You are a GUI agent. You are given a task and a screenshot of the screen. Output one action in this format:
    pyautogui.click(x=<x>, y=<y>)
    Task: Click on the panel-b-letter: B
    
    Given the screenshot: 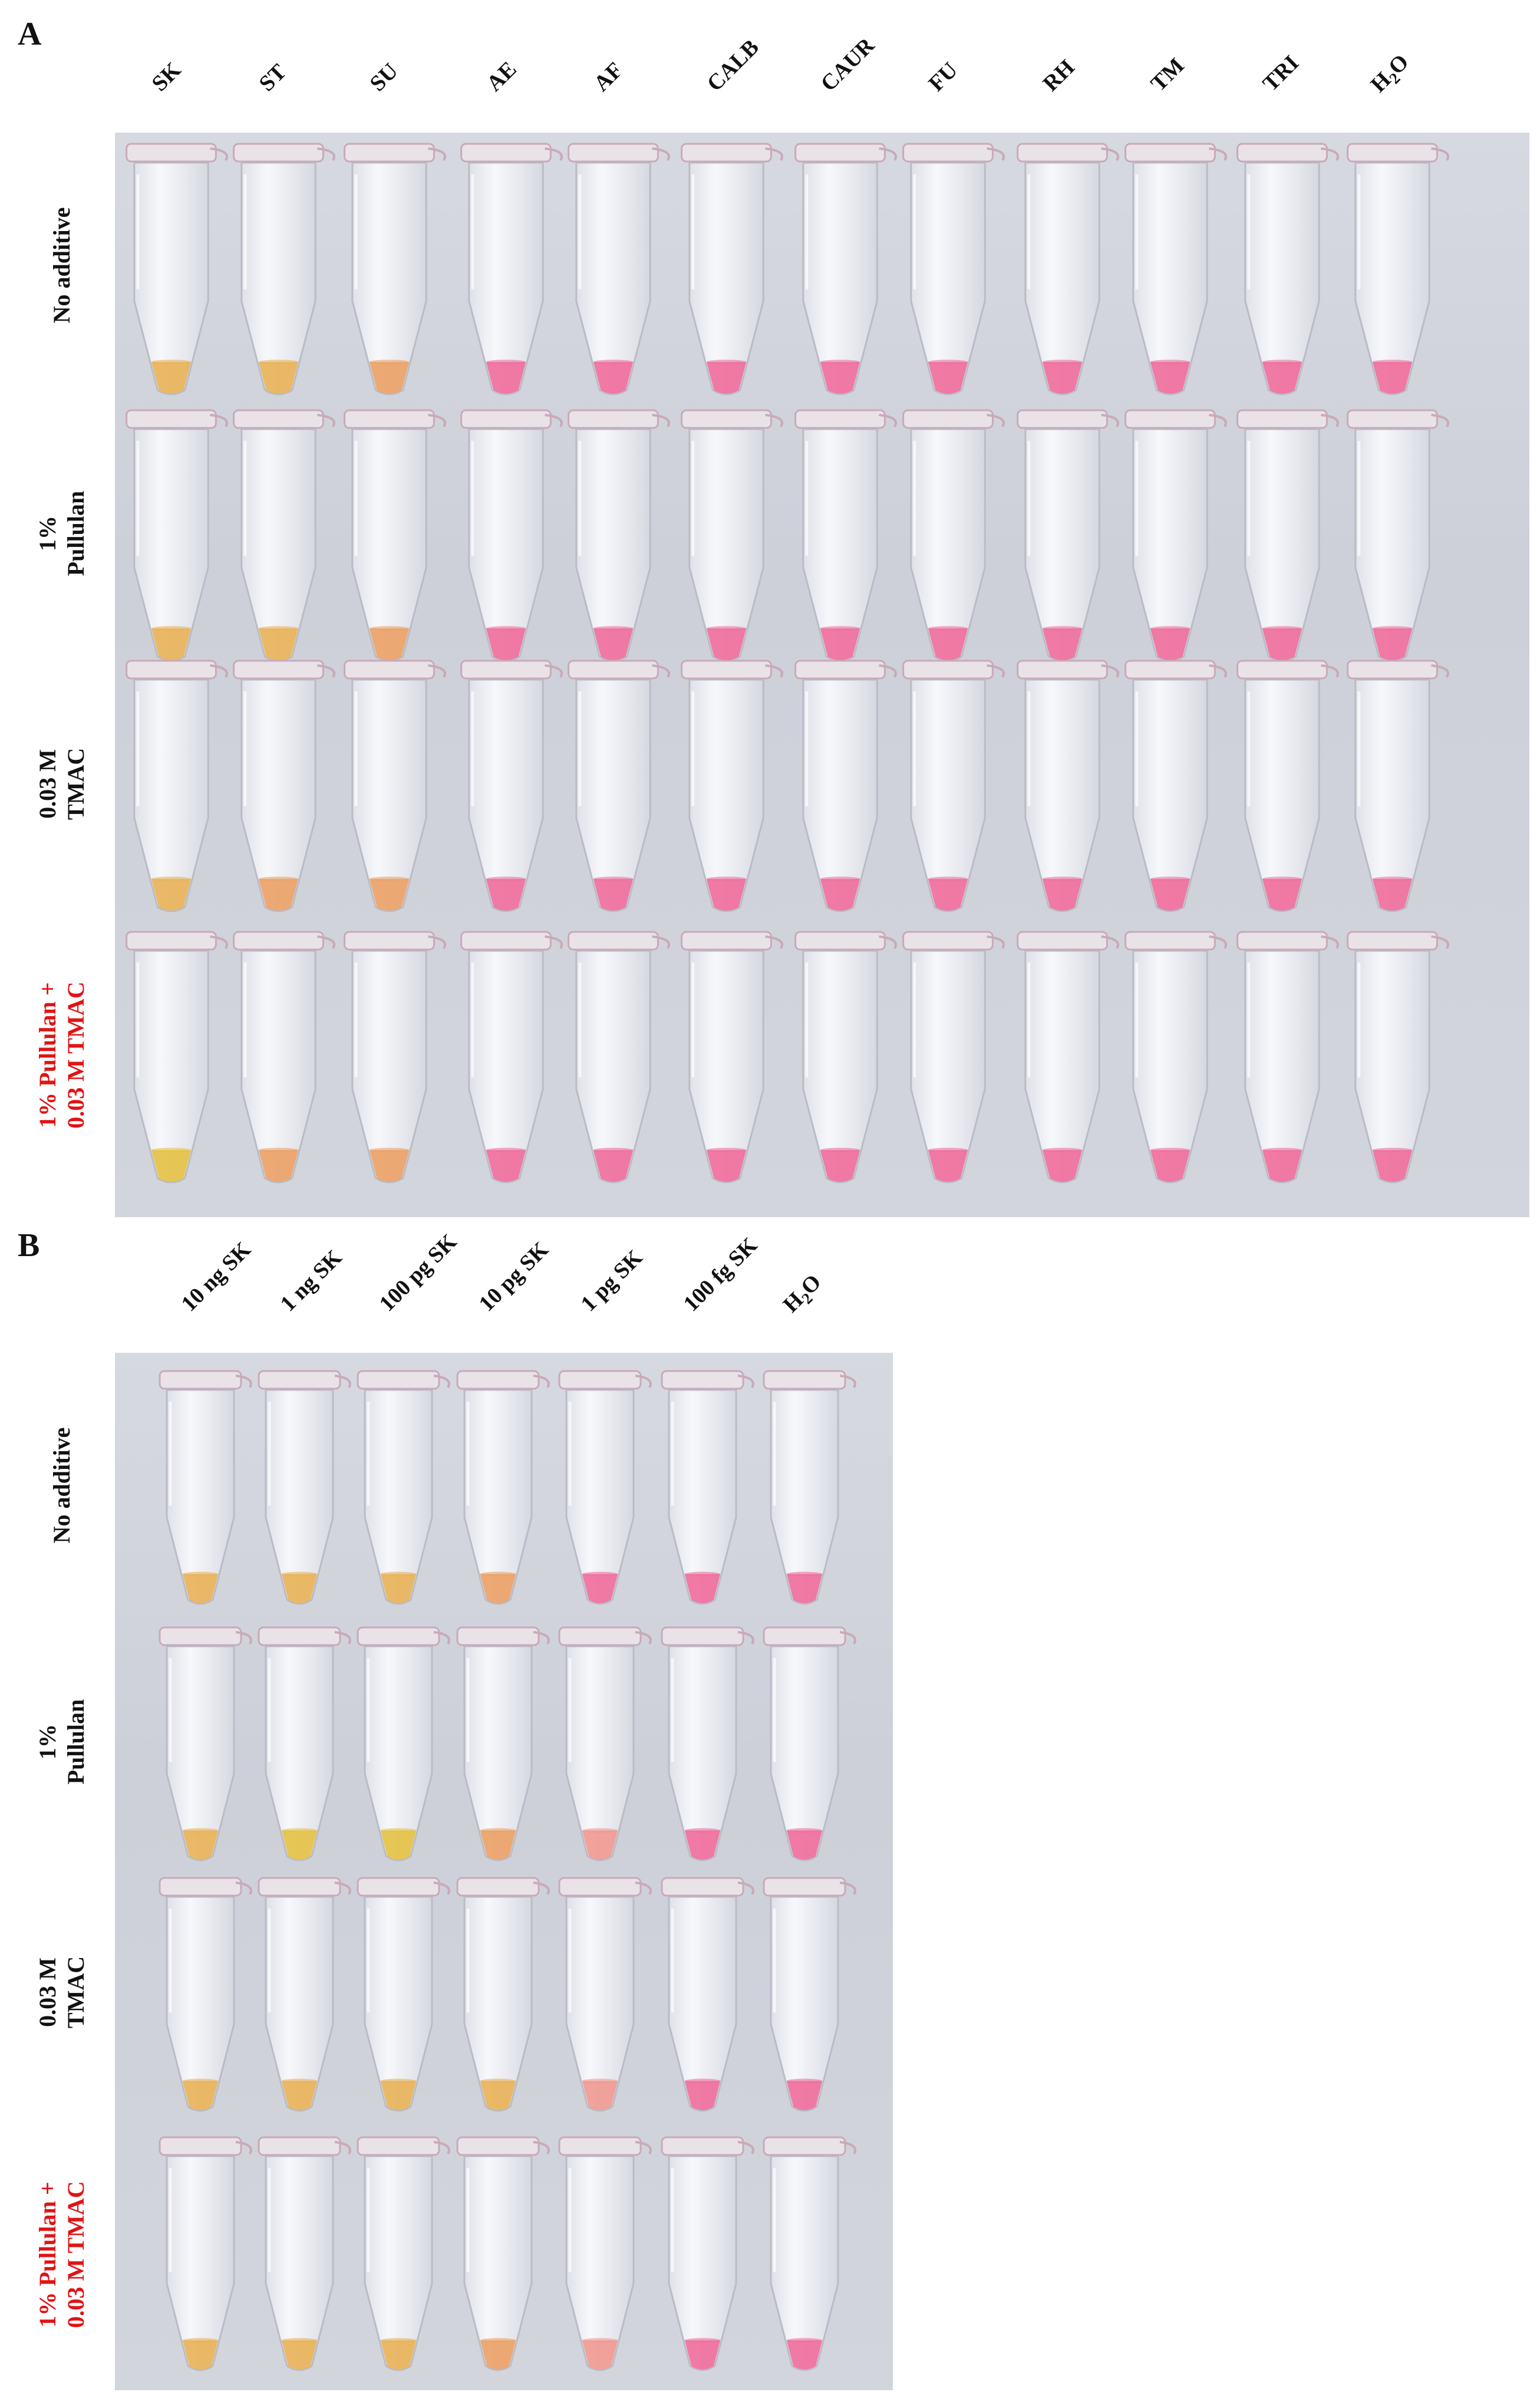 What is the action you would take?
    pyautogui.click(x=29, y=1245)
    